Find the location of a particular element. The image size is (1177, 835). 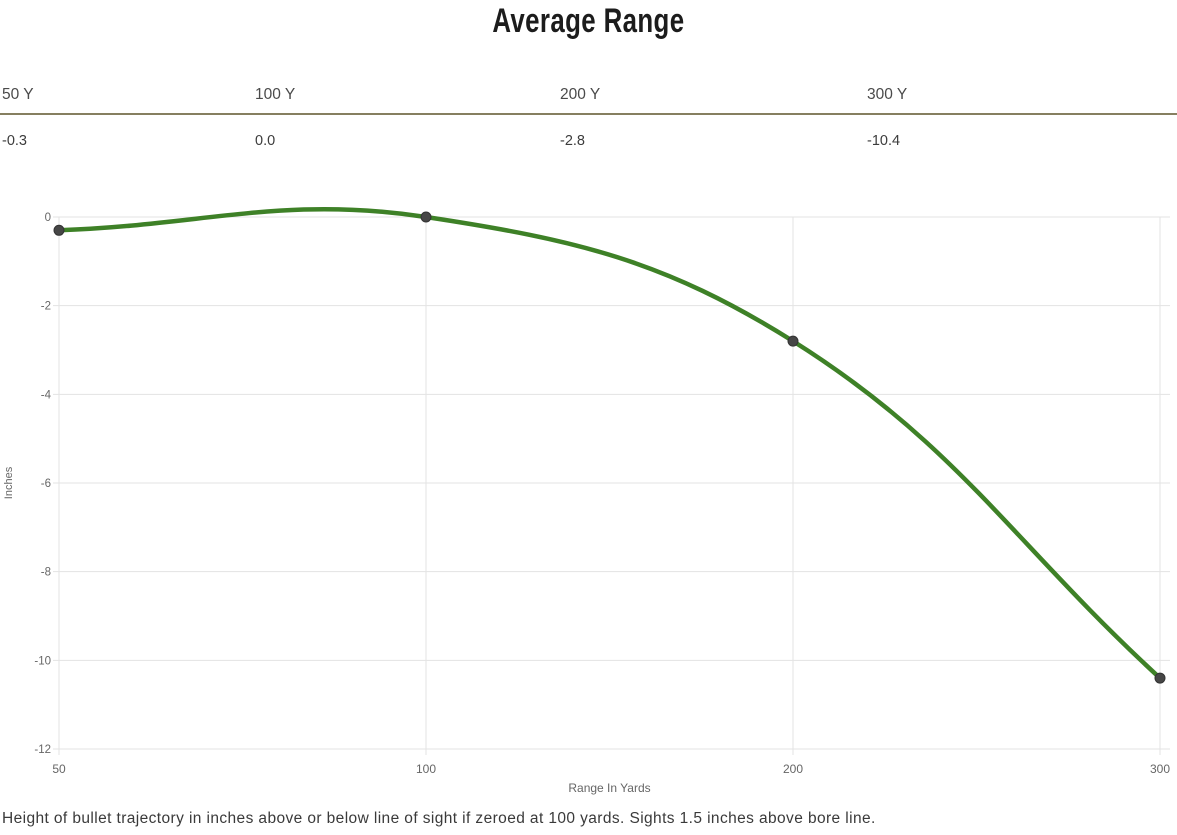

y-axis-tick-label: -2 is located at coordinates (46, 307).